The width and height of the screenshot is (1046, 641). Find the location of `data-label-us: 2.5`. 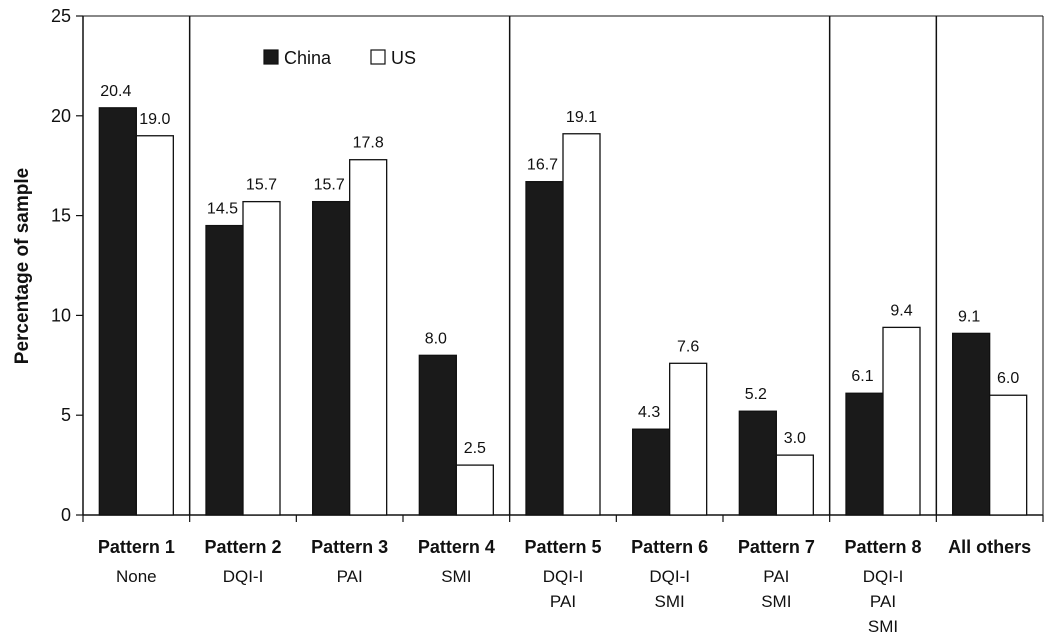

data-label-us: 2.5 is located at coordinates (475, 448).